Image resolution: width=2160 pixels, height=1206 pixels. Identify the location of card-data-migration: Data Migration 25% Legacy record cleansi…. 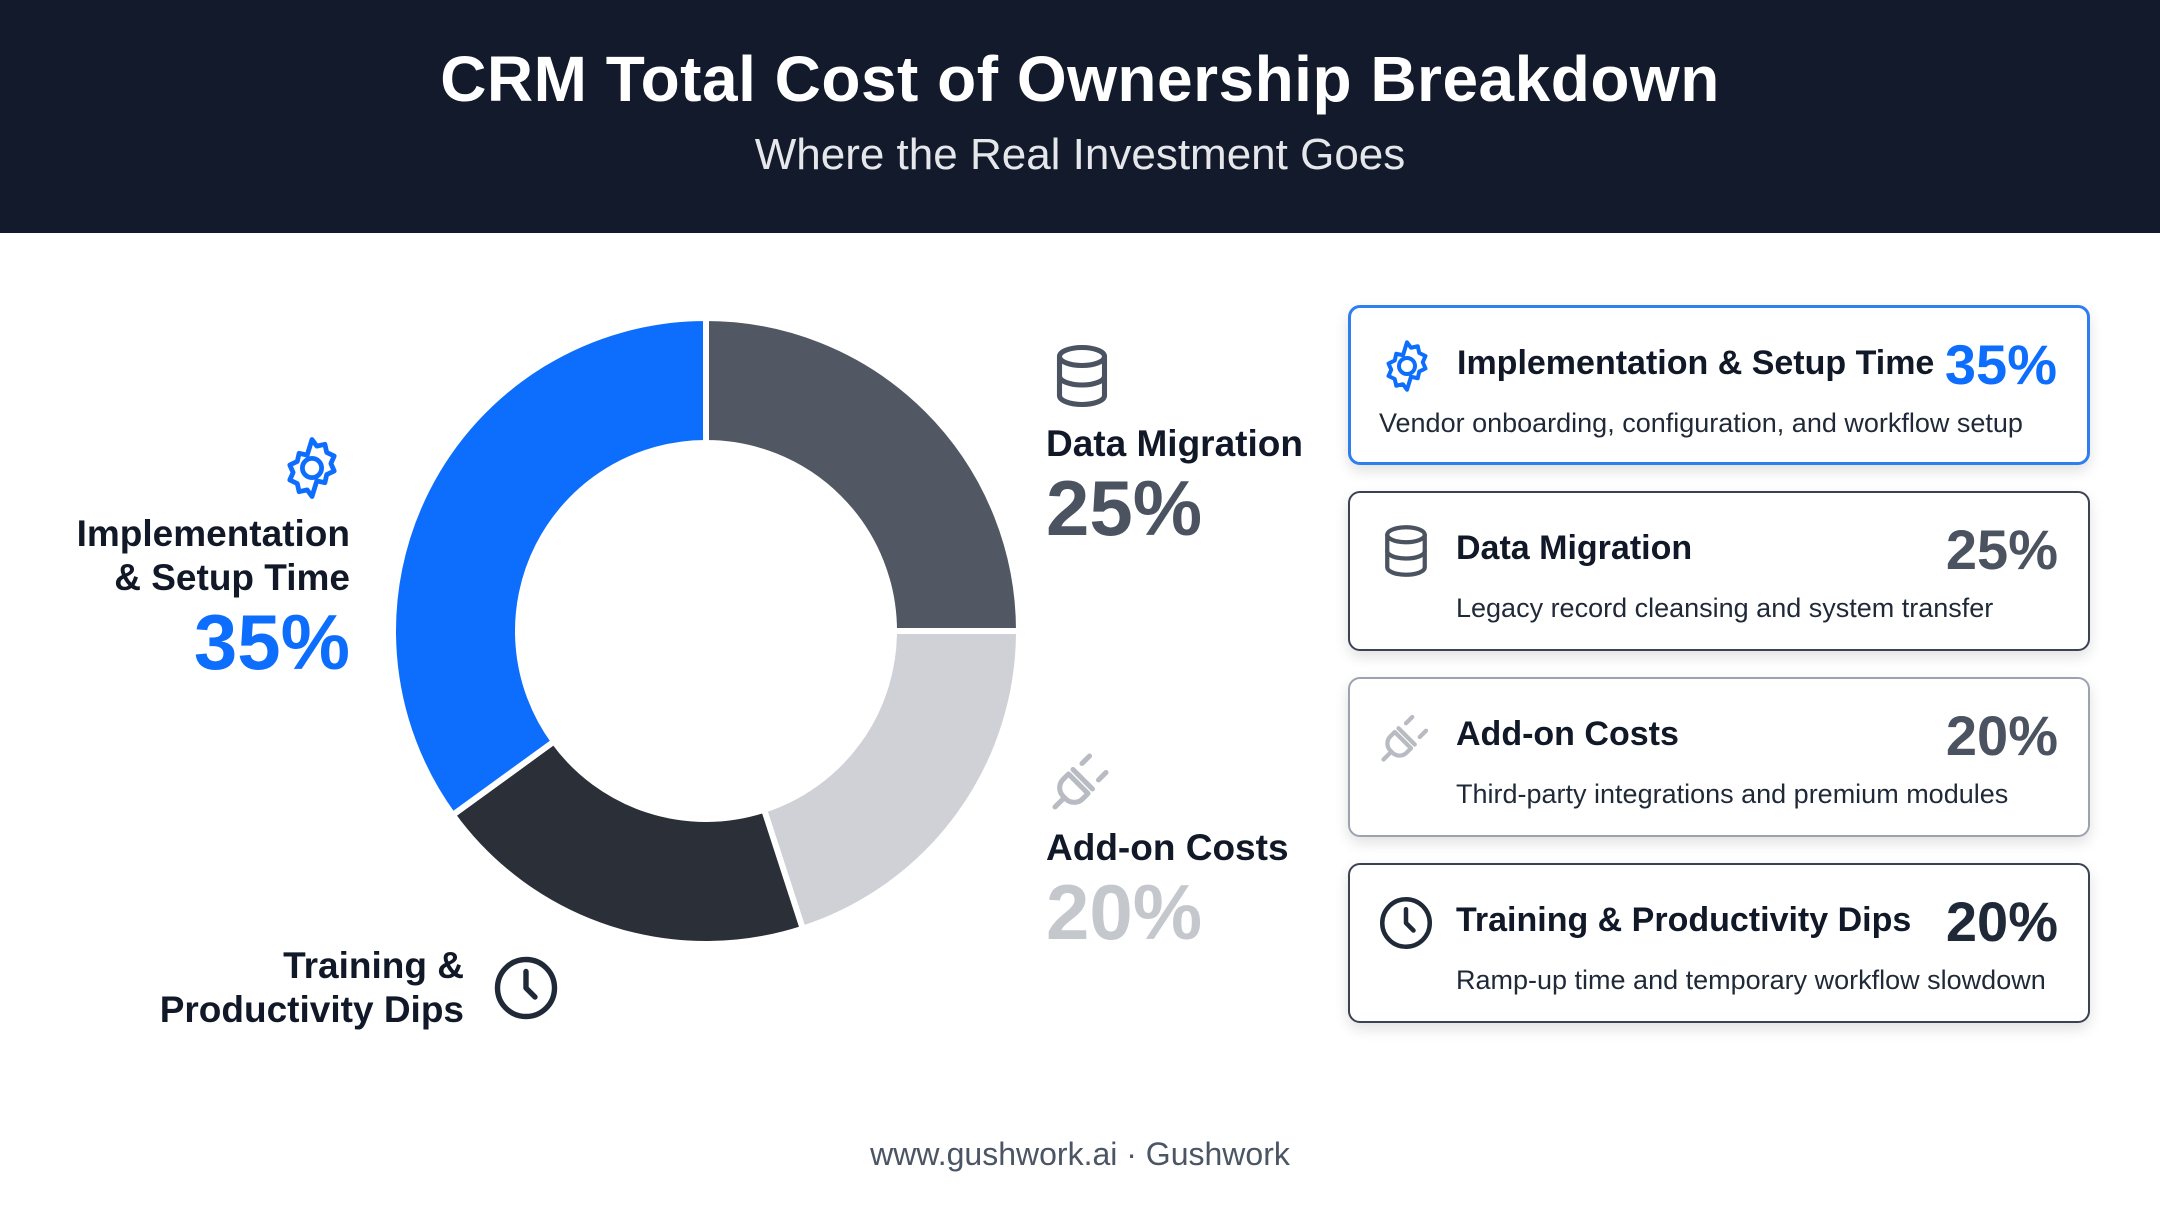
(1719, 571).